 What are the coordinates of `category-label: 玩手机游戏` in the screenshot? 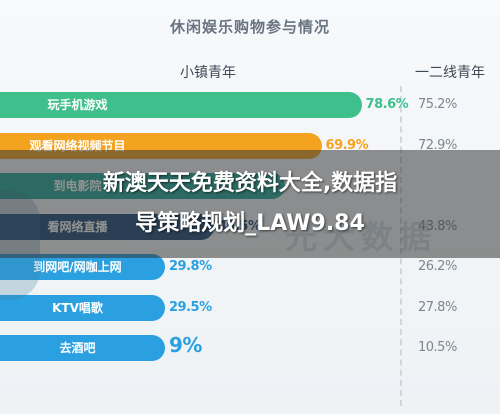 It's located at (77, 105).